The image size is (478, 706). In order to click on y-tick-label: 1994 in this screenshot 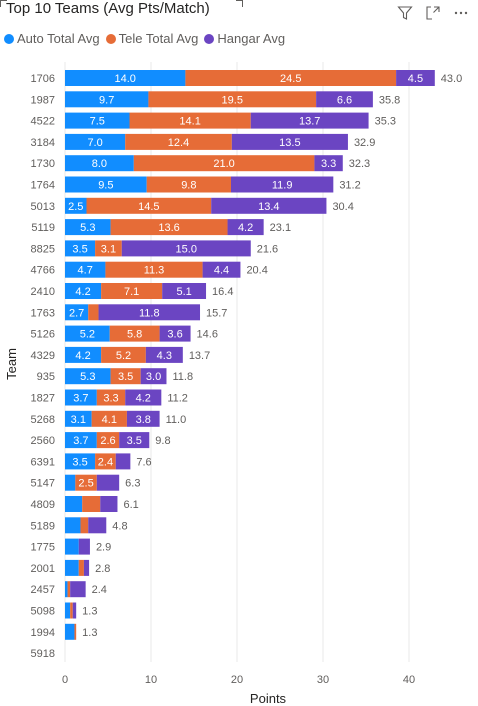, I will do `click(43, 633)`.